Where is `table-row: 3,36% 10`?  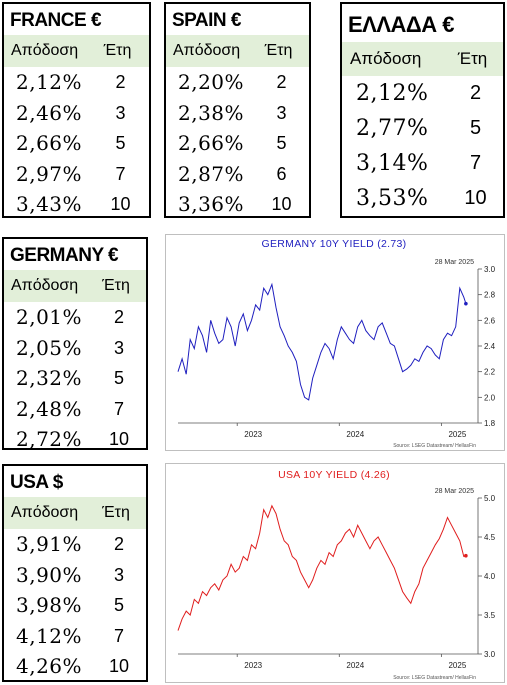 table-row: 3,36% 10 is located at coordinates (237, 202).